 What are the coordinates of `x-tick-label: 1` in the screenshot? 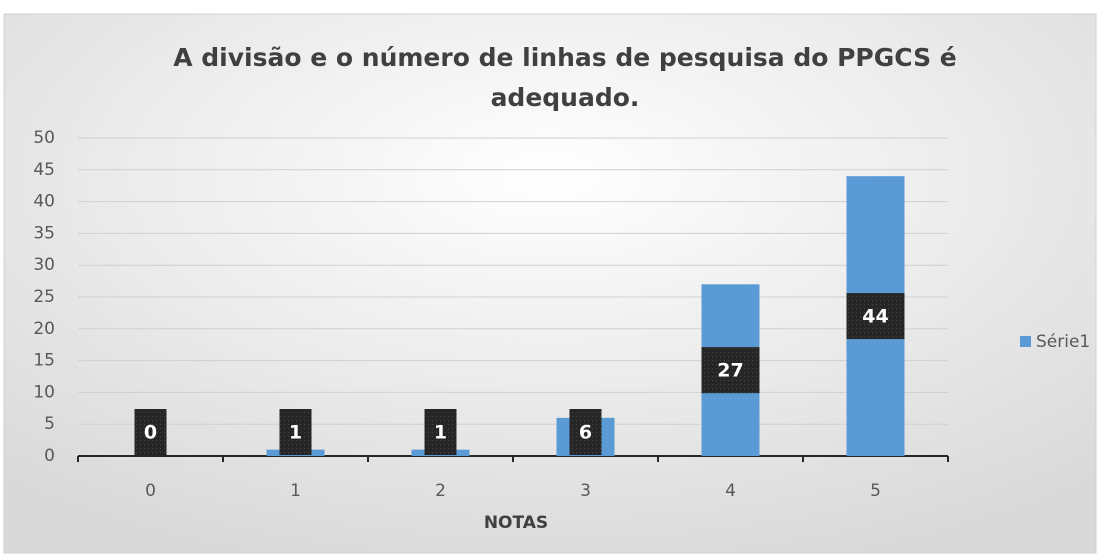 It's located at (295, 491).